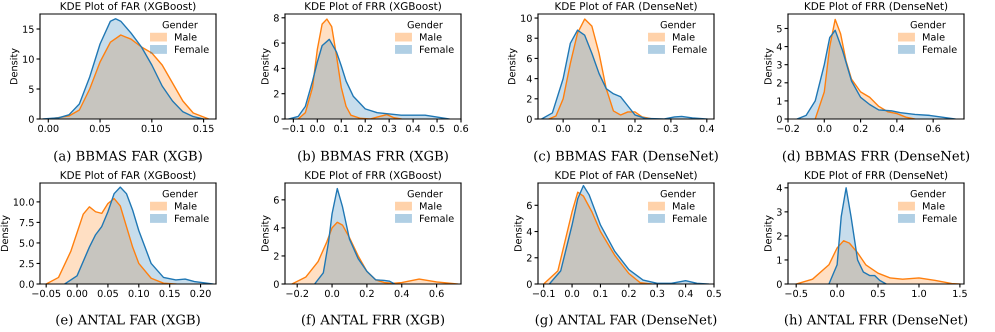  Describe the element at coordinates (796, 294) in the screenshot. I see `x-tick-label: −0.5` at that location.